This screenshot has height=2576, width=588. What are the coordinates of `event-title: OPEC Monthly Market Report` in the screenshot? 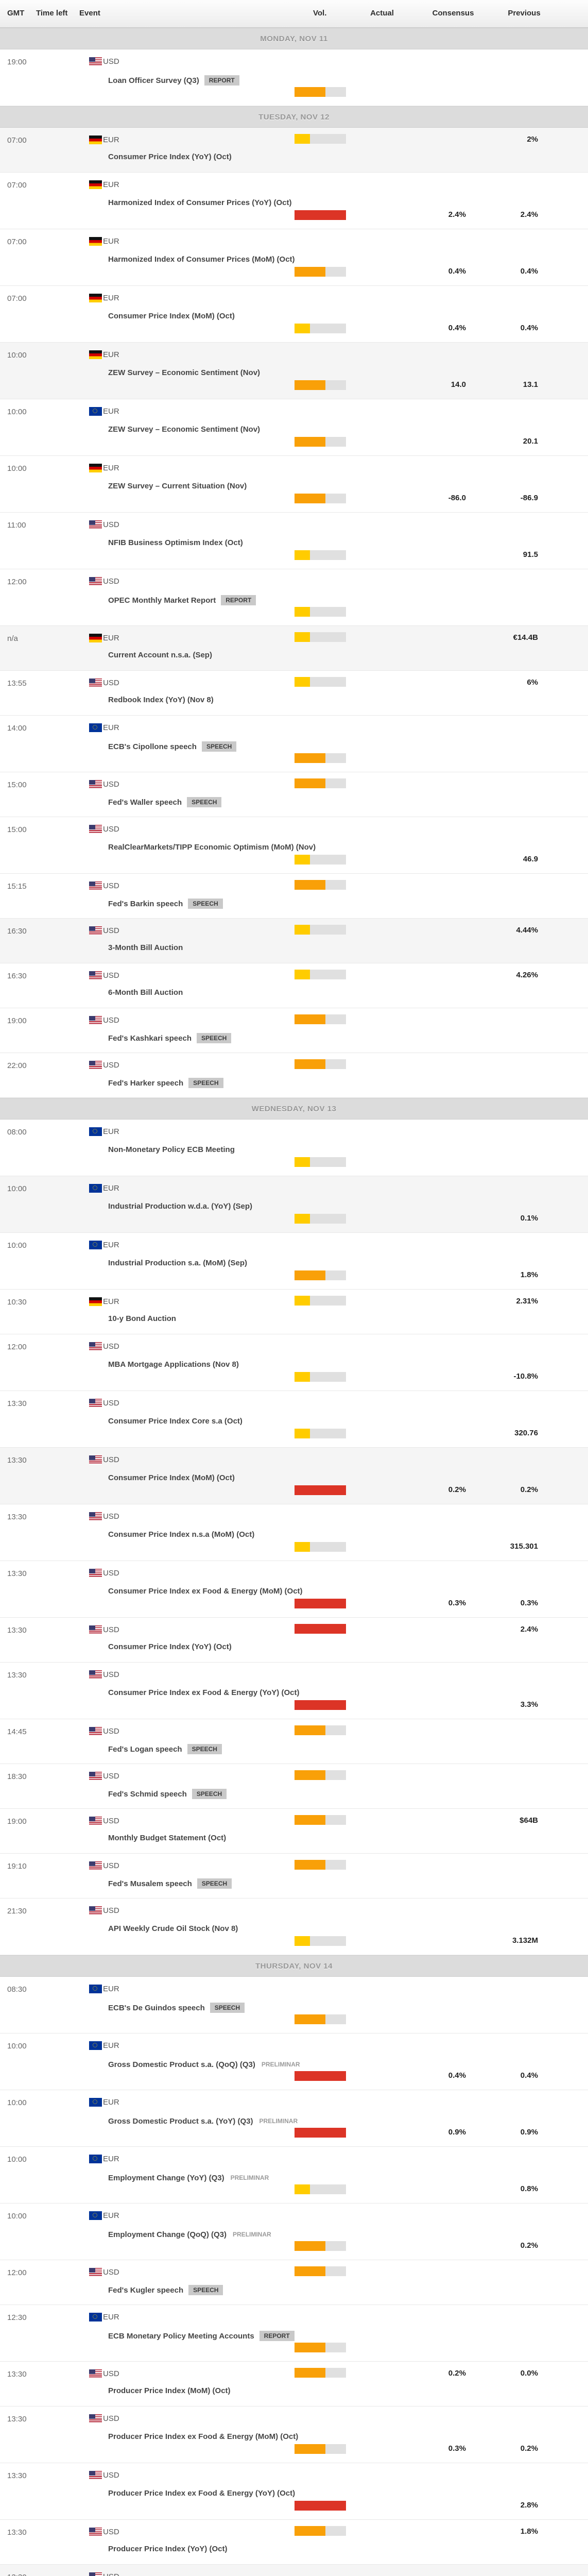 It's located at (162, 600).